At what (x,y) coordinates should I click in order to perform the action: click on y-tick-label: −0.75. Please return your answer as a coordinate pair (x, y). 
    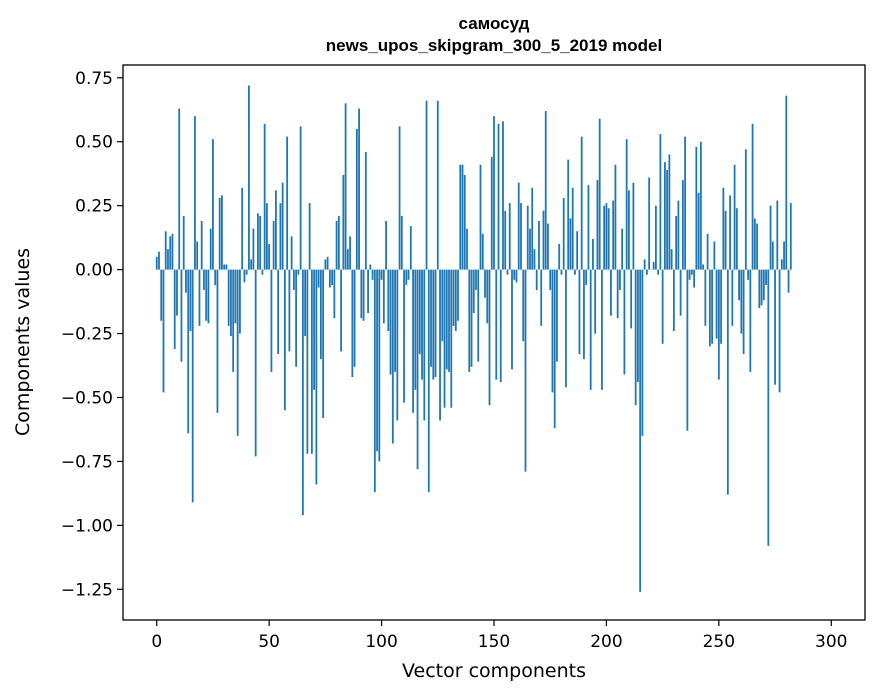
    Looking at the image, I should click on (87, 462).